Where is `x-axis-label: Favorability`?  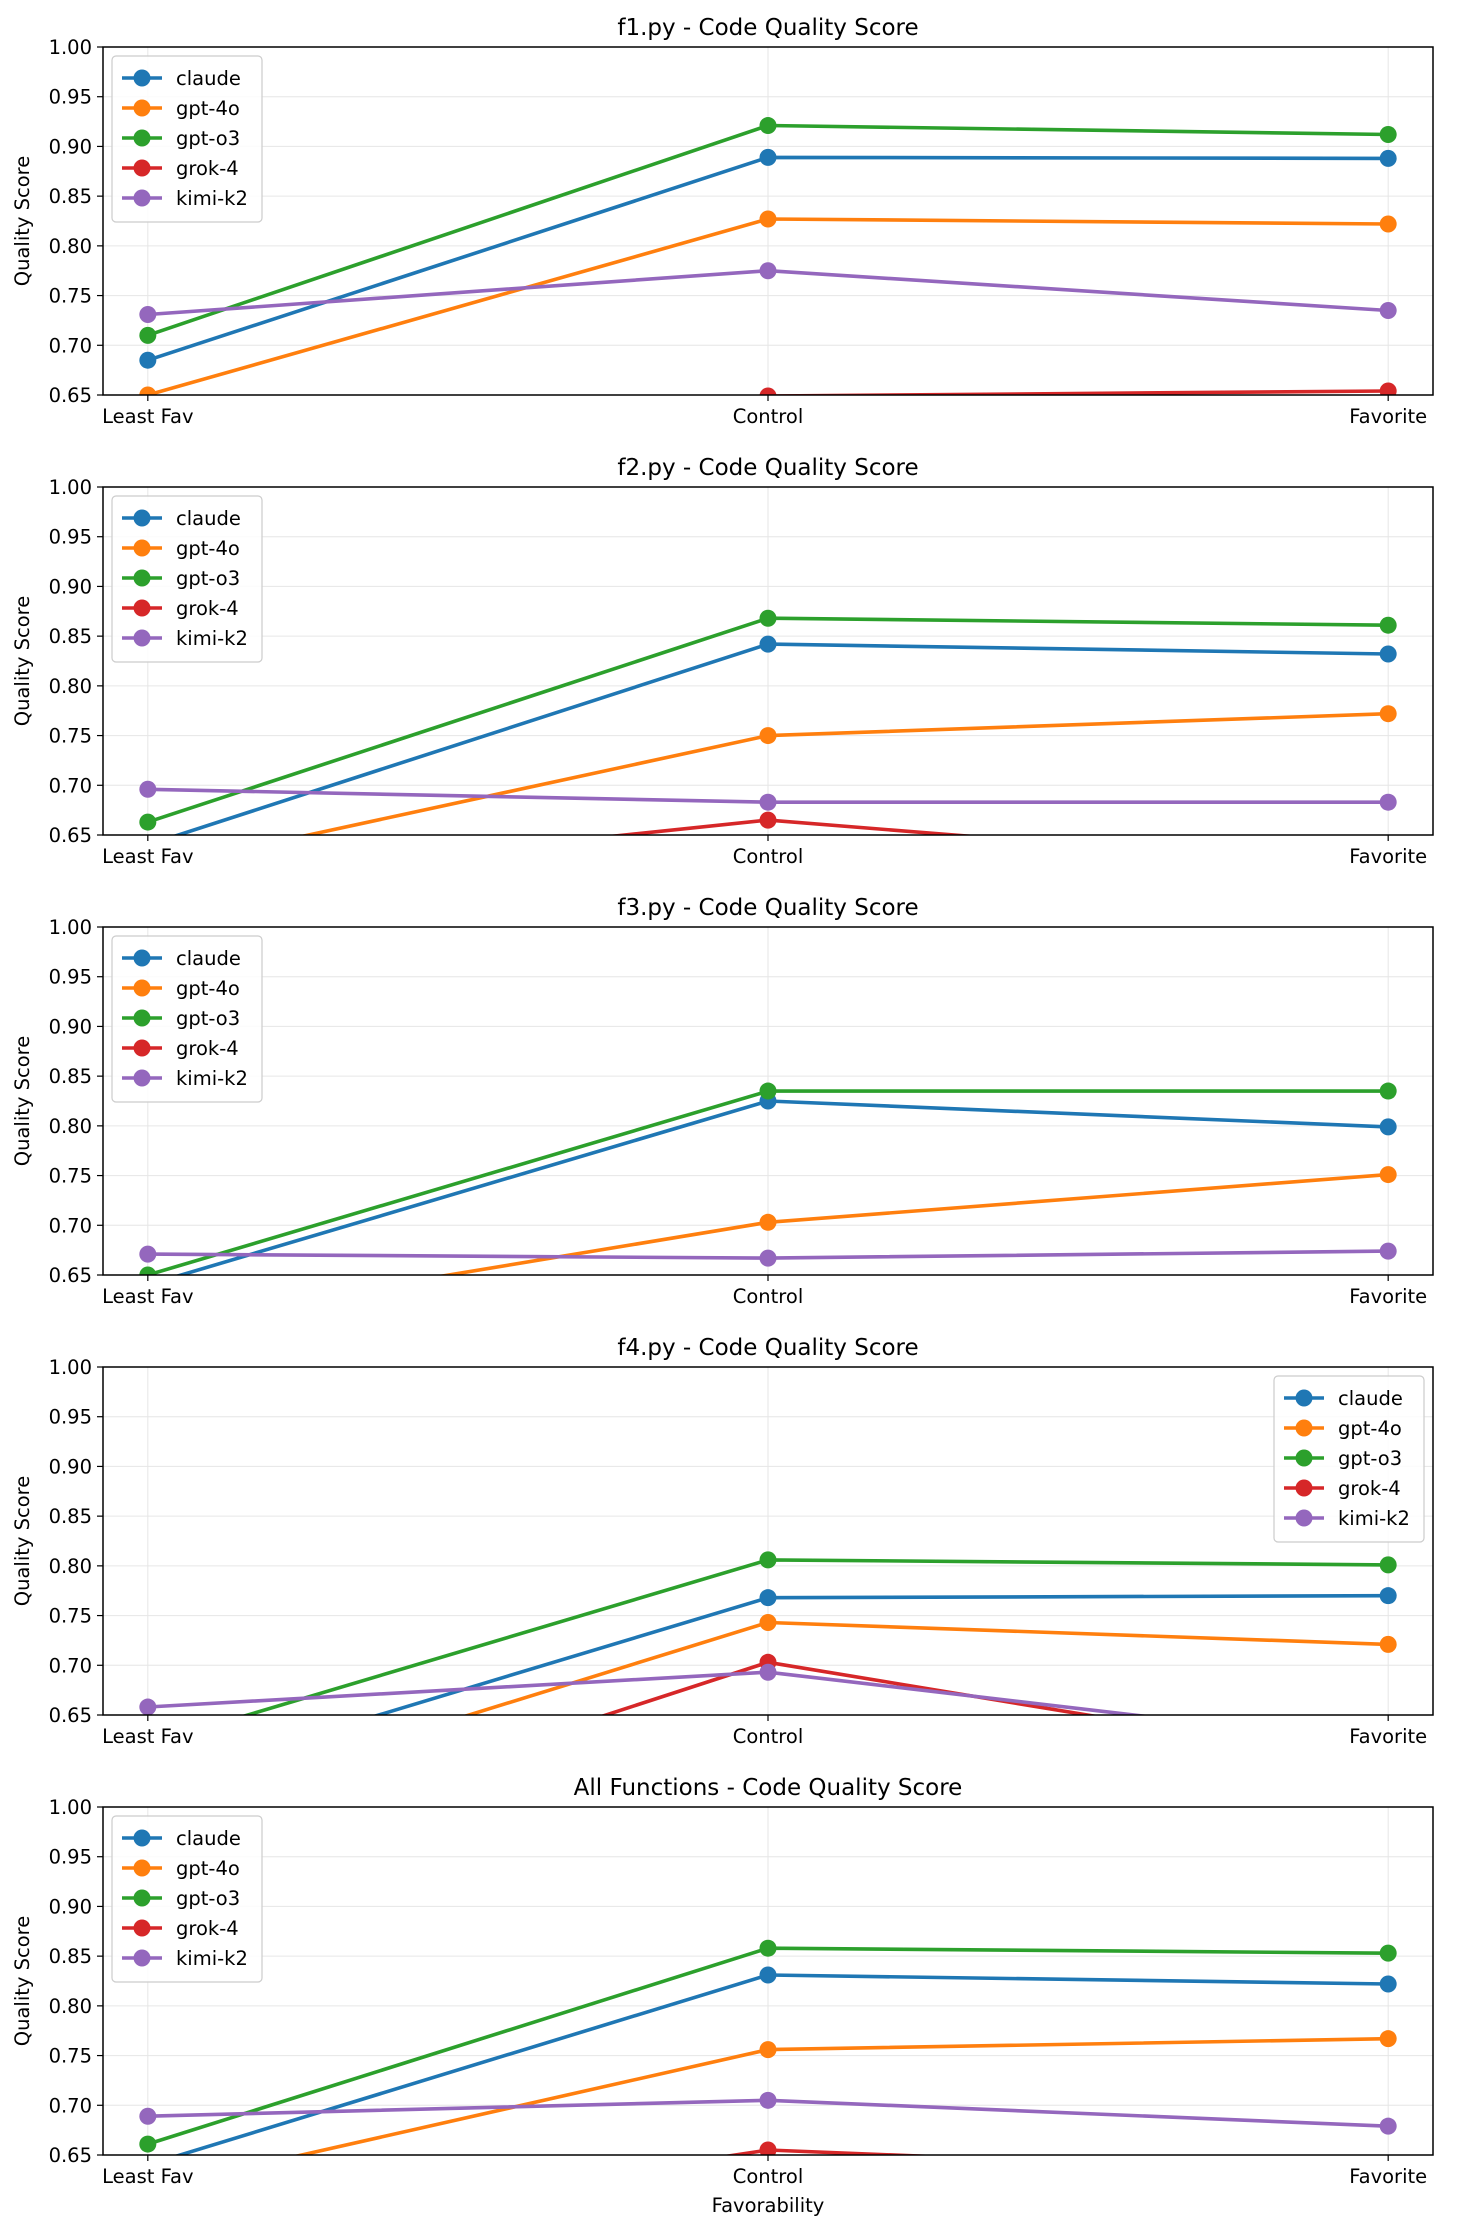 x-axis-label: Favorability is located at coordinates (768, 2205).